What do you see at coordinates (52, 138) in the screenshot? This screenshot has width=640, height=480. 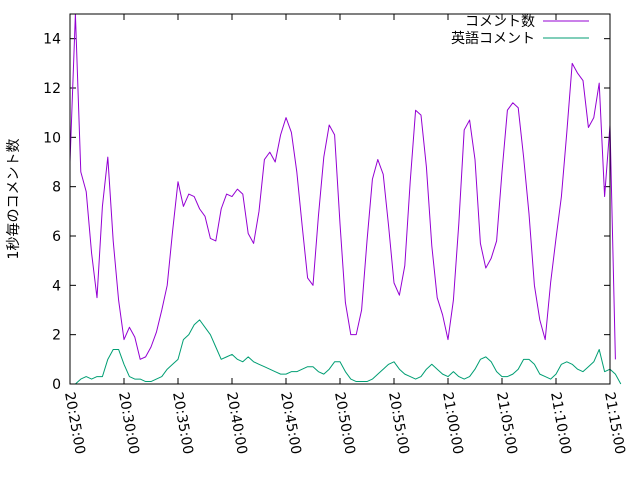 I see `y-tick-label: 10` at bounding box center [52, 138].